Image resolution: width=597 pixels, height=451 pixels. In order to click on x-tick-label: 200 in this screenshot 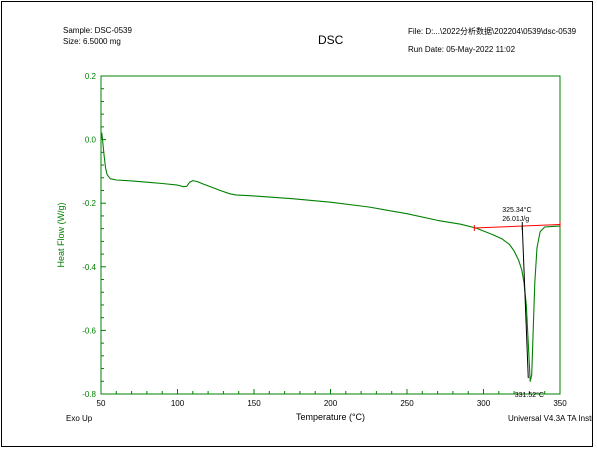, I will do `click(331, 403)`.